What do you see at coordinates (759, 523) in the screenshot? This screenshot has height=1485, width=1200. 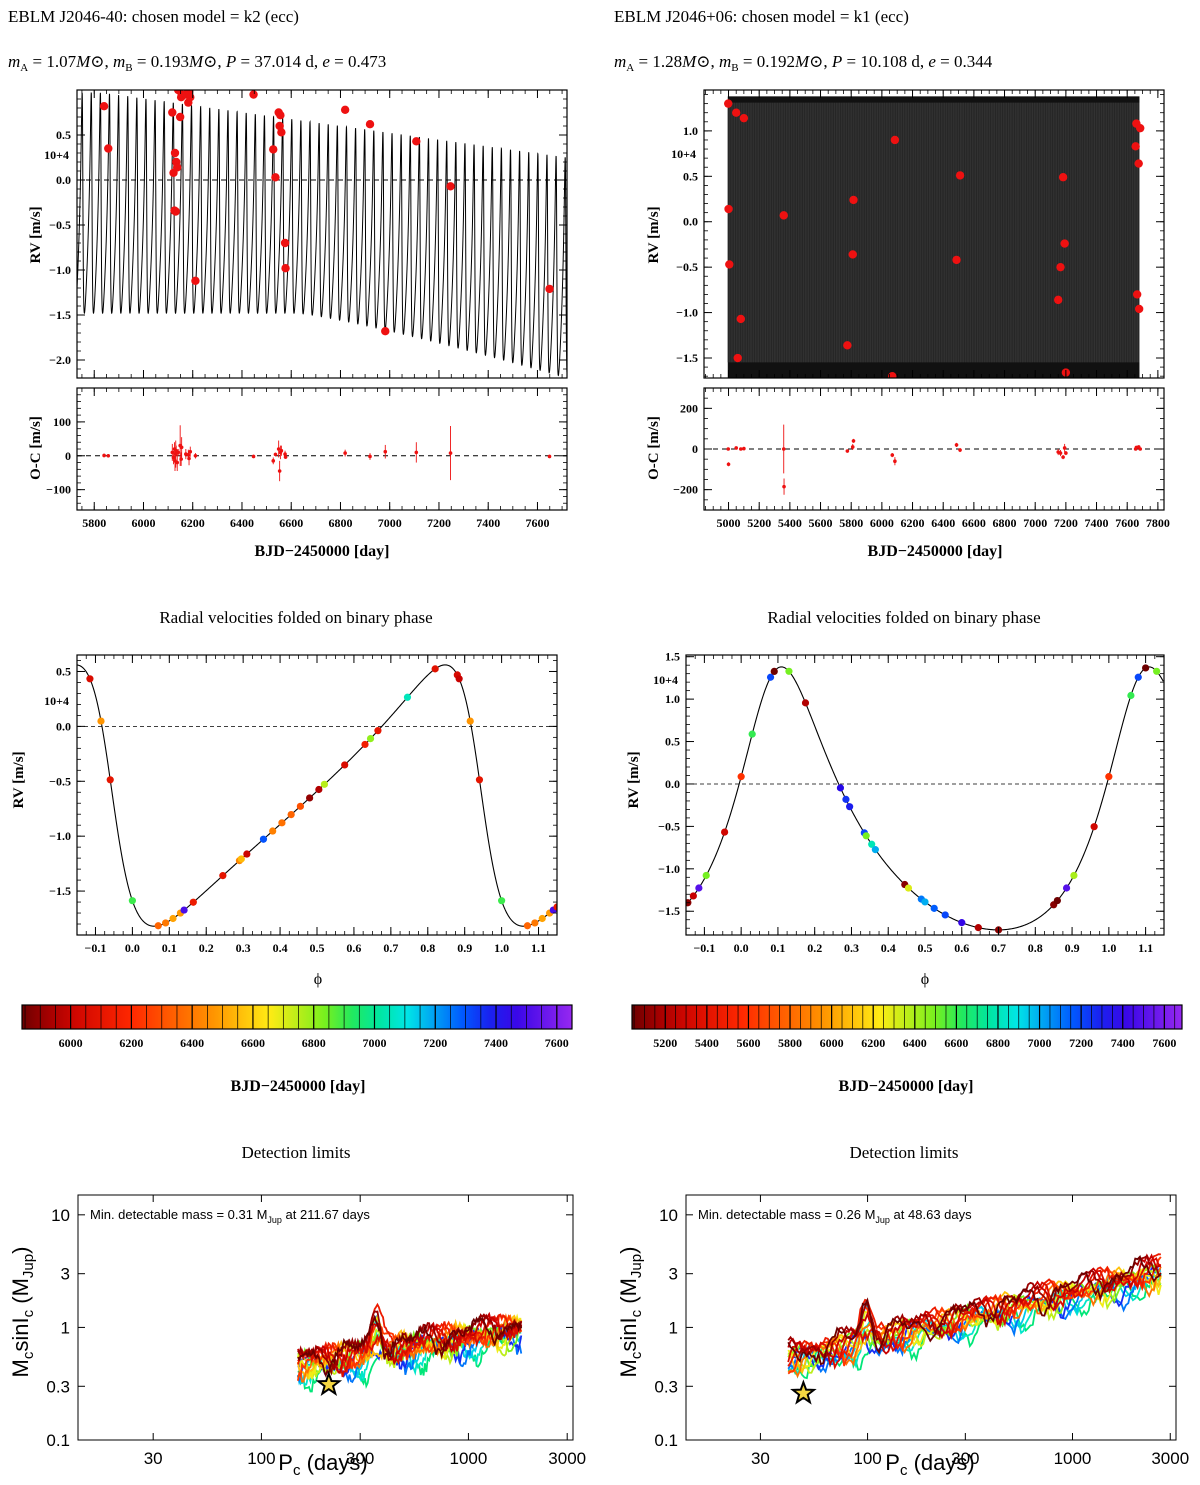 I see `x-tick-label: 5200` at bounding box center [759, 523].